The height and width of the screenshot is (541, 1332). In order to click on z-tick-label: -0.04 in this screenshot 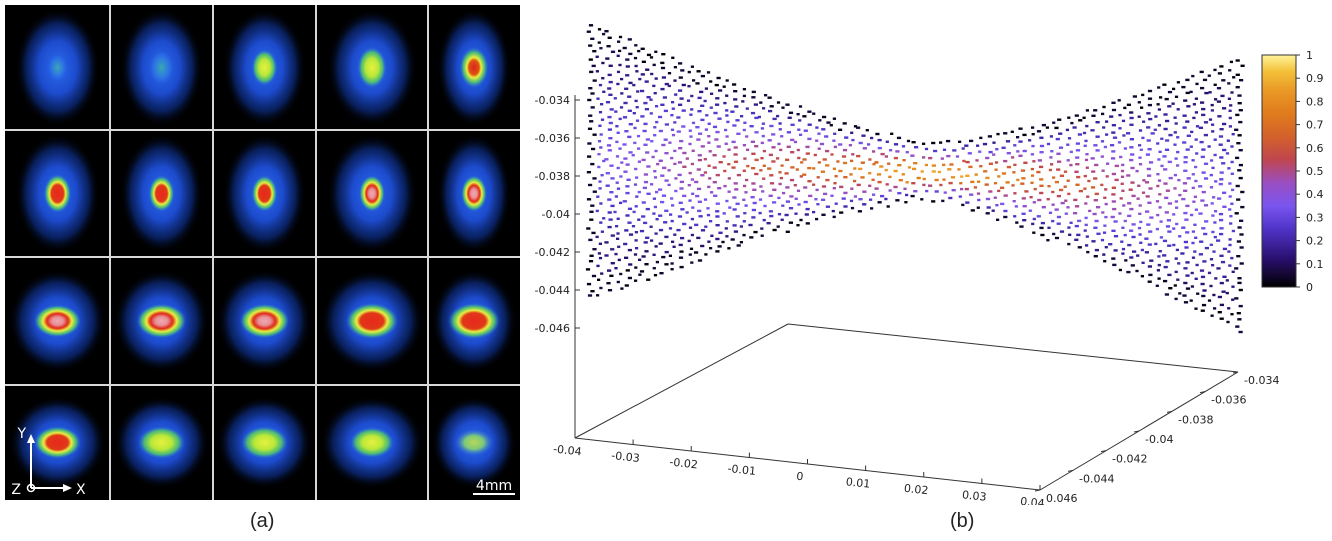, I will do `click(556, 214)`.